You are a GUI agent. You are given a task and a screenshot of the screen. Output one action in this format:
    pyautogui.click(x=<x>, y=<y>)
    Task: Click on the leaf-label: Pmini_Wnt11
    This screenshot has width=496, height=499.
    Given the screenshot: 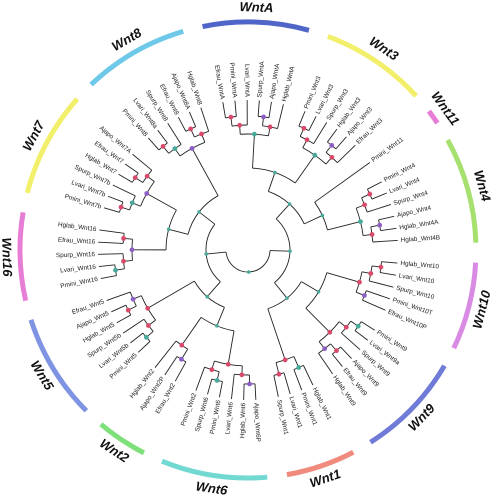 What is the action you would take?
    pyautogui.click(x=387, y=150)
    